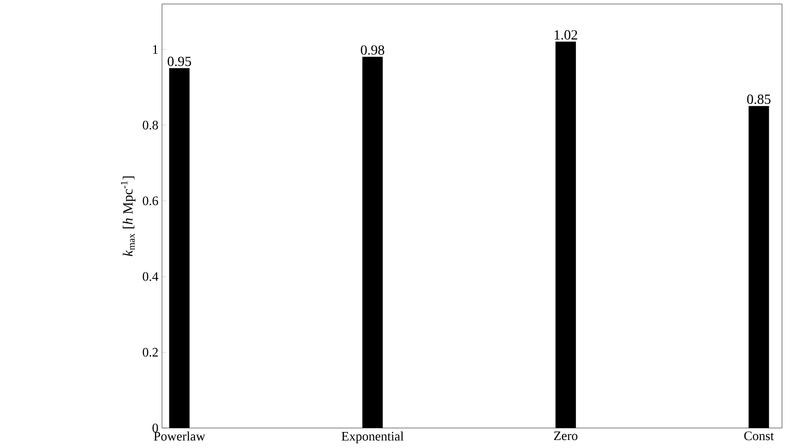 This screenshot has height=448, width=792. I want to click on x-tick-label: Const, so click(759, 436).